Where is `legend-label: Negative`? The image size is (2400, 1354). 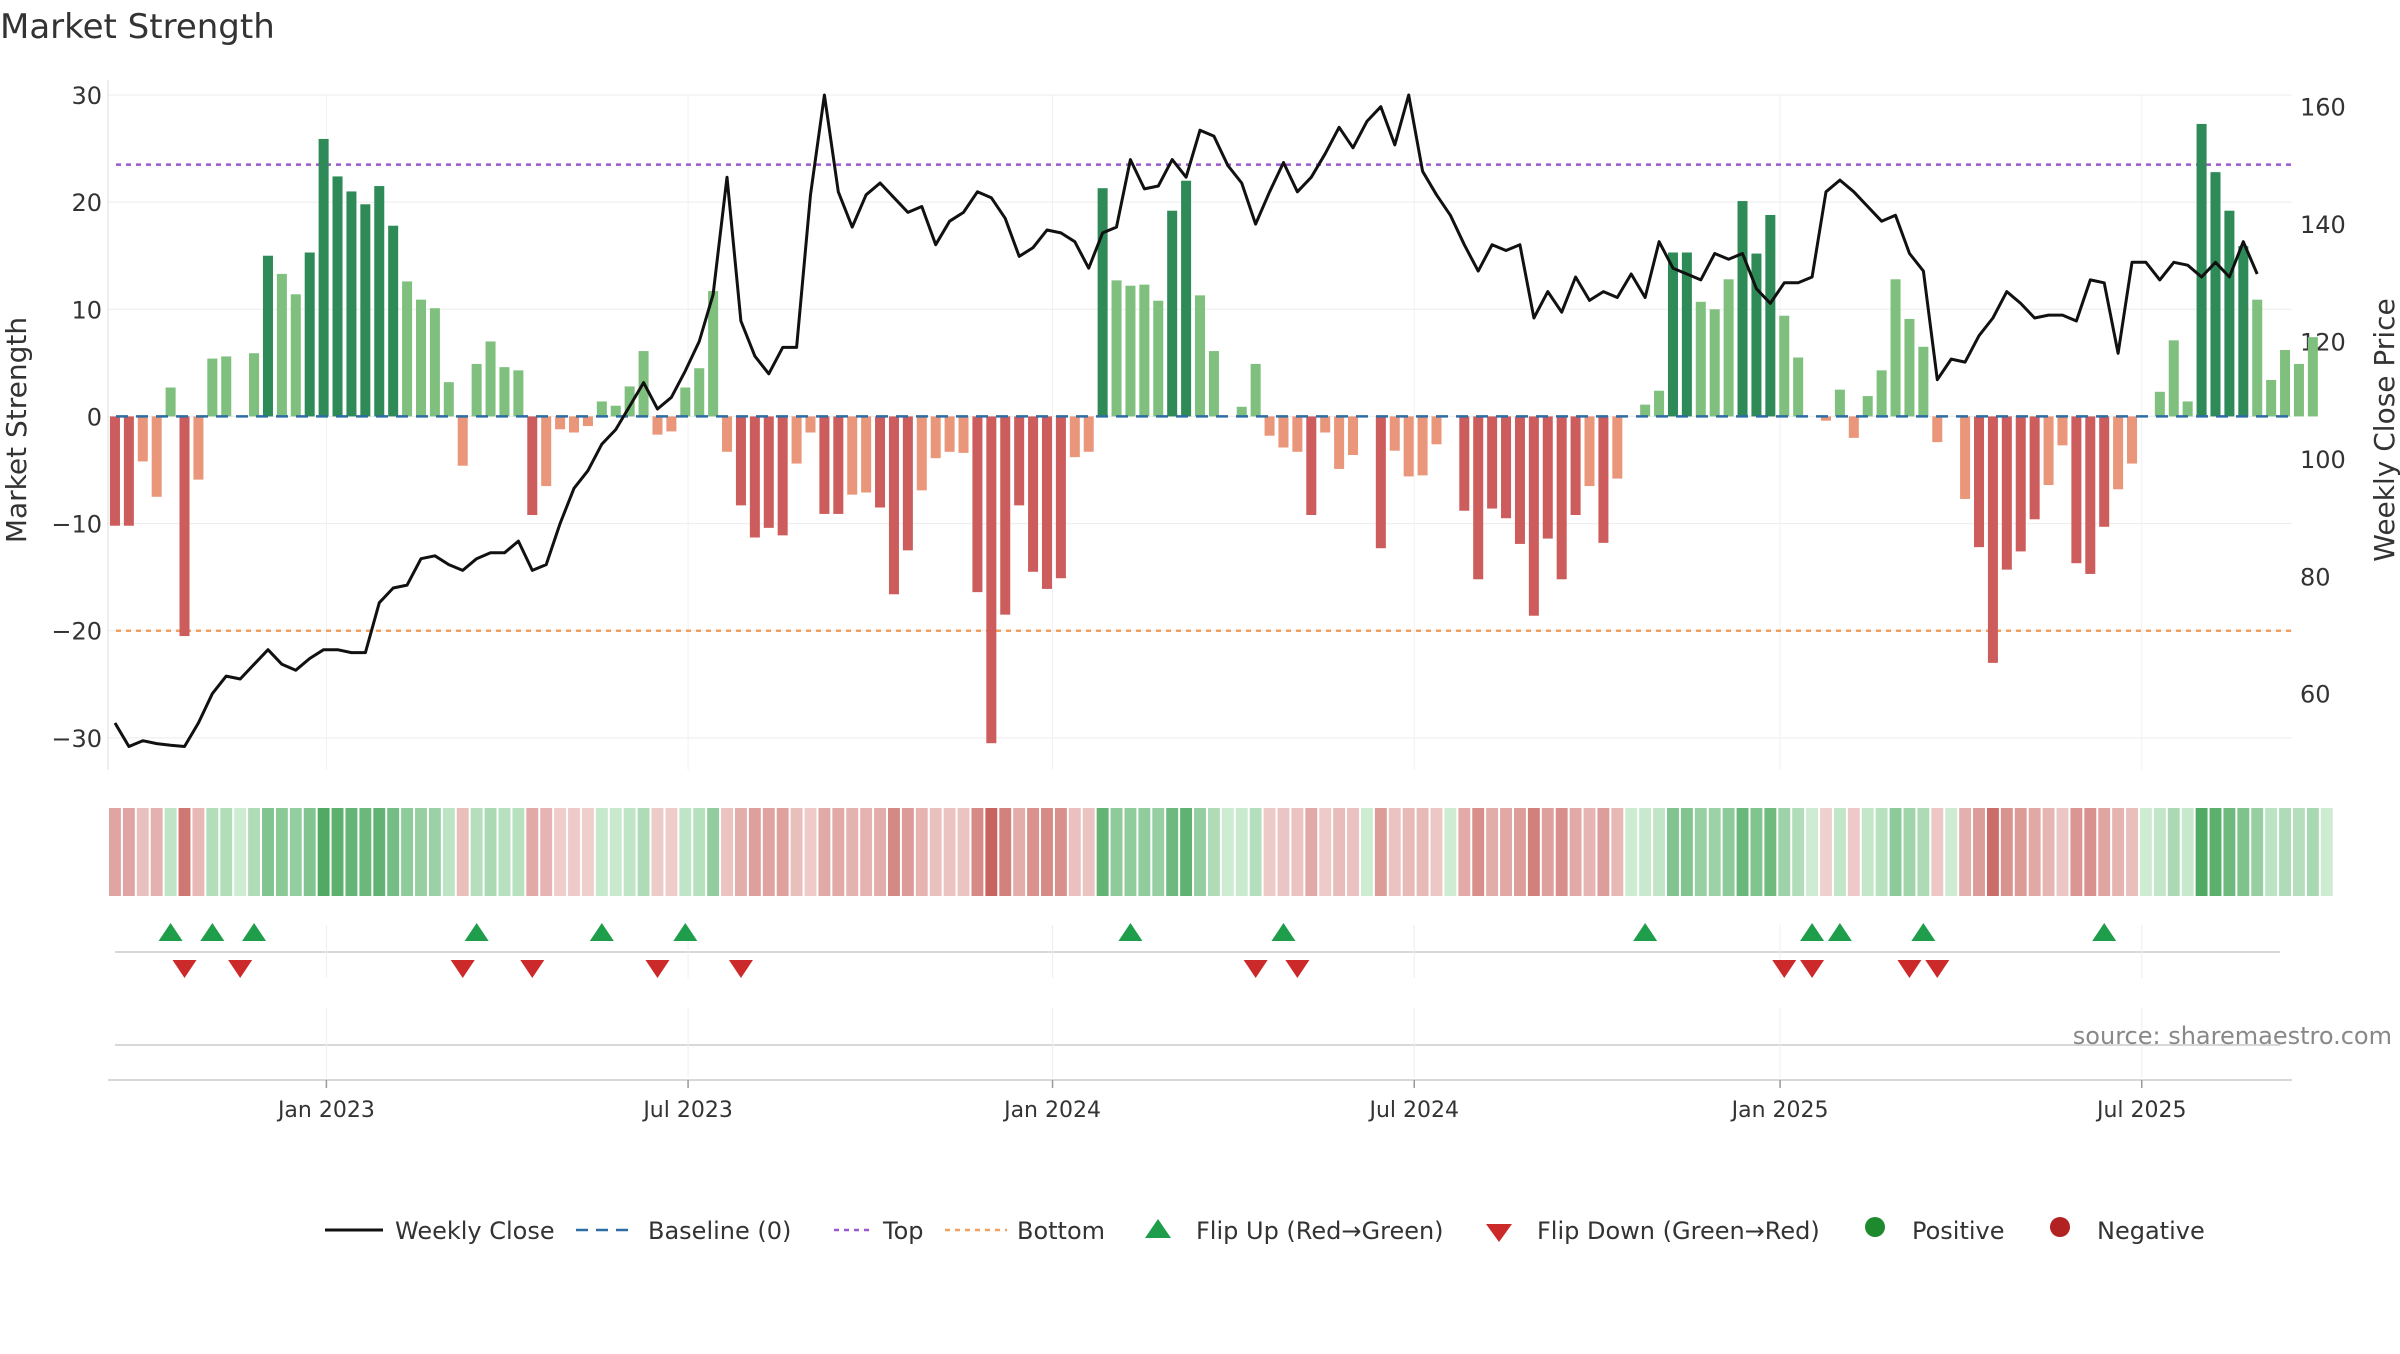
legend-label: Negative is located at coordinates (2151, 1231).